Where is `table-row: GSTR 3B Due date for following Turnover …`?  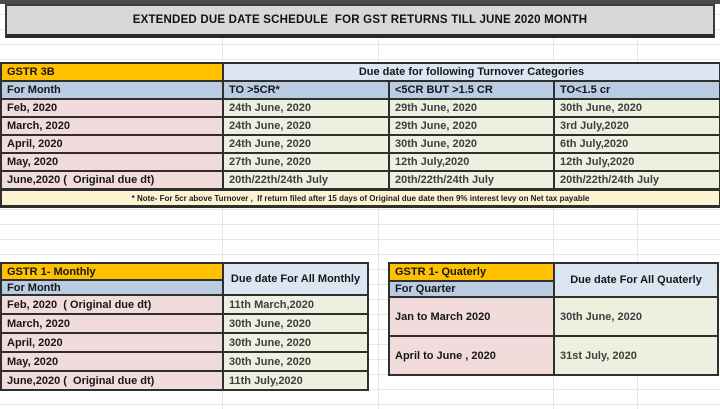 table-row: GSTR 3B Due date for following Turnover … is located at coordinates (361, 73).